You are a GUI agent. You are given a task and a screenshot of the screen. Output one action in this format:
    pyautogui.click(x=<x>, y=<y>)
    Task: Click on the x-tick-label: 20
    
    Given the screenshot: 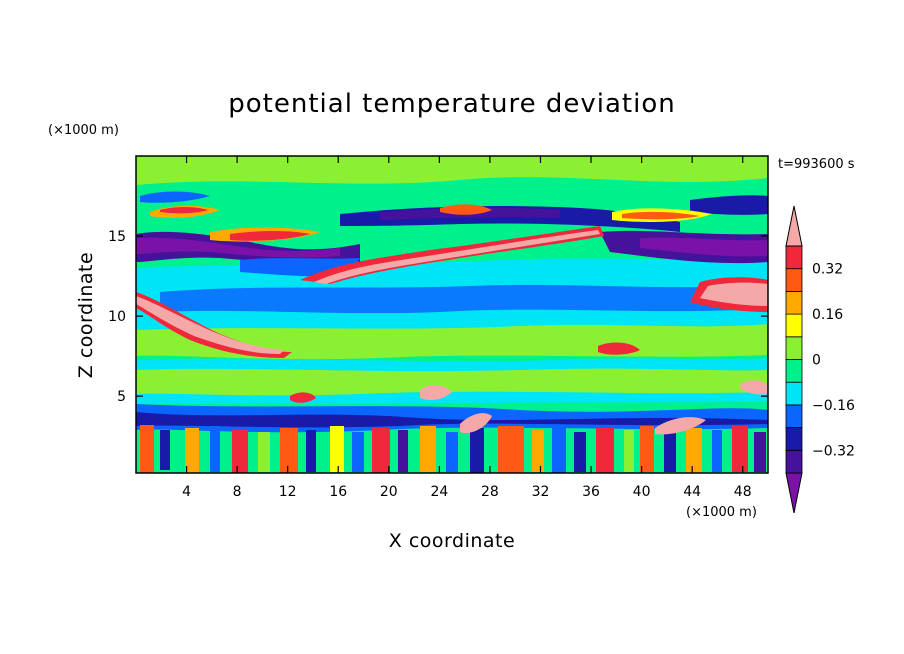 What is the action you would take?
    pyautogui.click(x=389, y=492)
    